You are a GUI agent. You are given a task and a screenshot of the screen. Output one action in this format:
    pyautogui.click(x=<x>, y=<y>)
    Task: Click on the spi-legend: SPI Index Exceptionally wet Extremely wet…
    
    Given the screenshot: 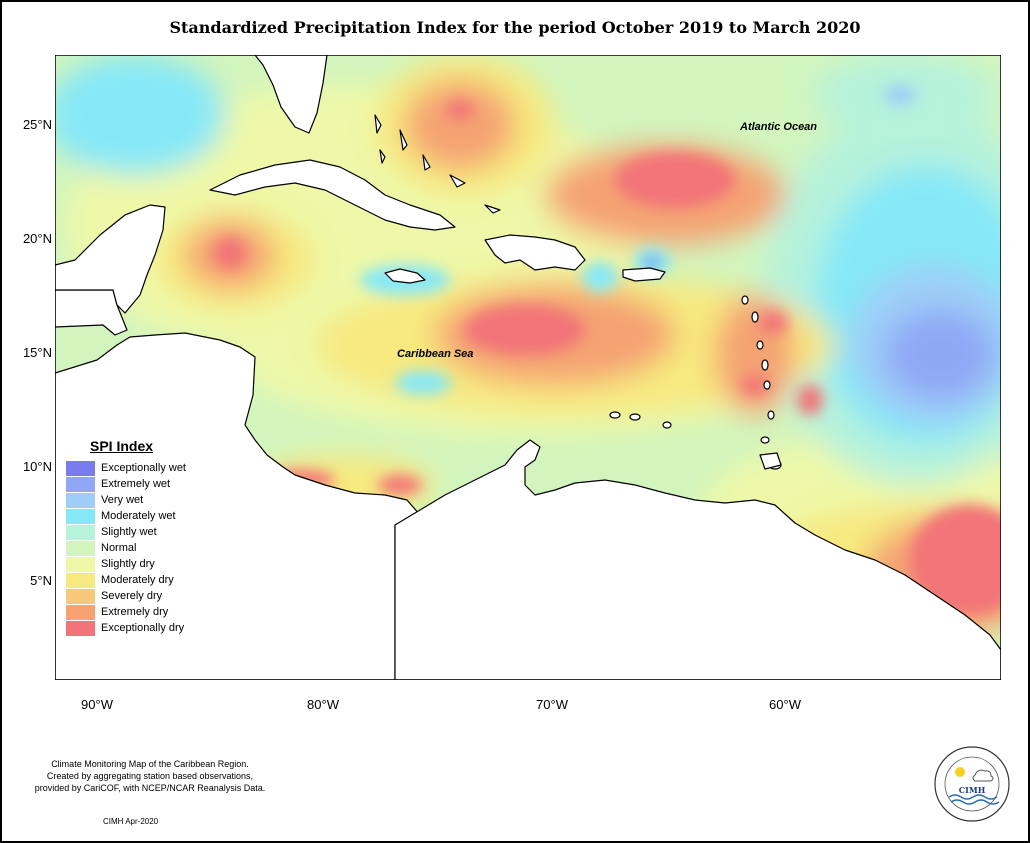 What is the action you would take?
    pyautogui.click(x=141, y=537)
    